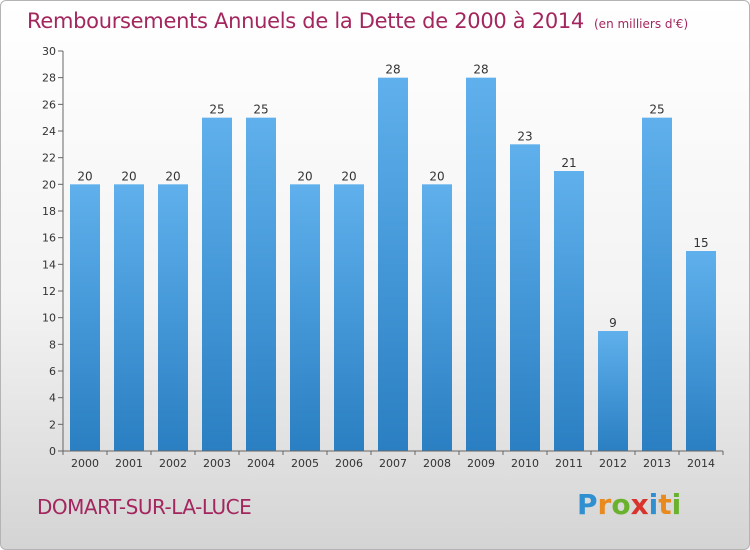 The width and height of the screenshot is (750, 550). I want to click on x-tick-label: 2007, so click(393, 463).